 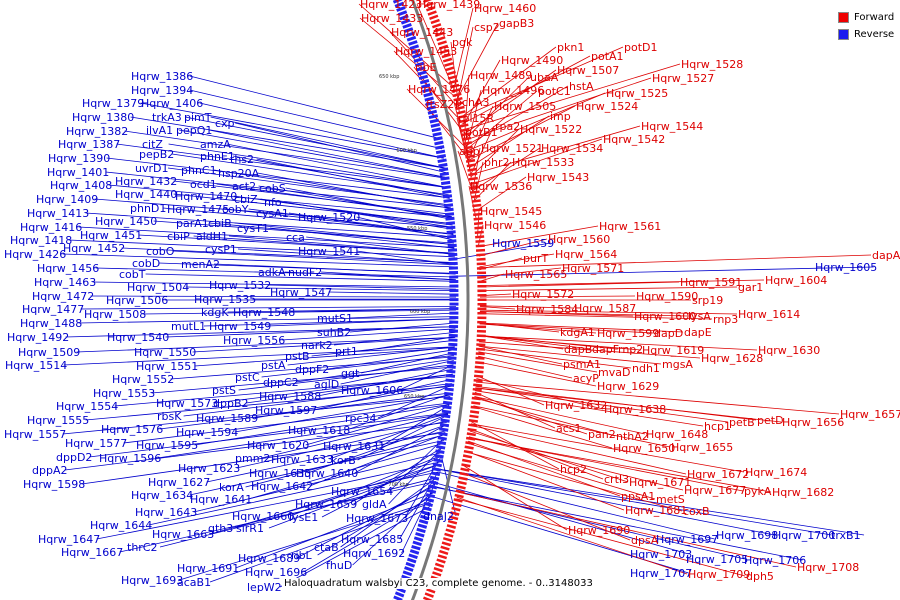 What do you see at coordinates (187, 403) in the screenshot?
I see `gene-label-hqrw-1573: Hqrw_1573` at bounding box center [187, 403].